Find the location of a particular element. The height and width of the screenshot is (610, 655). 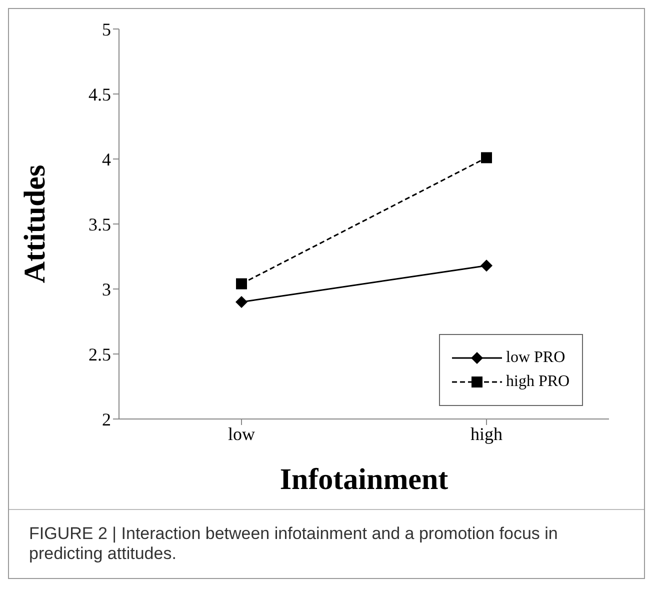

y-tick-label: 5 is located at coordinates (106, 29).